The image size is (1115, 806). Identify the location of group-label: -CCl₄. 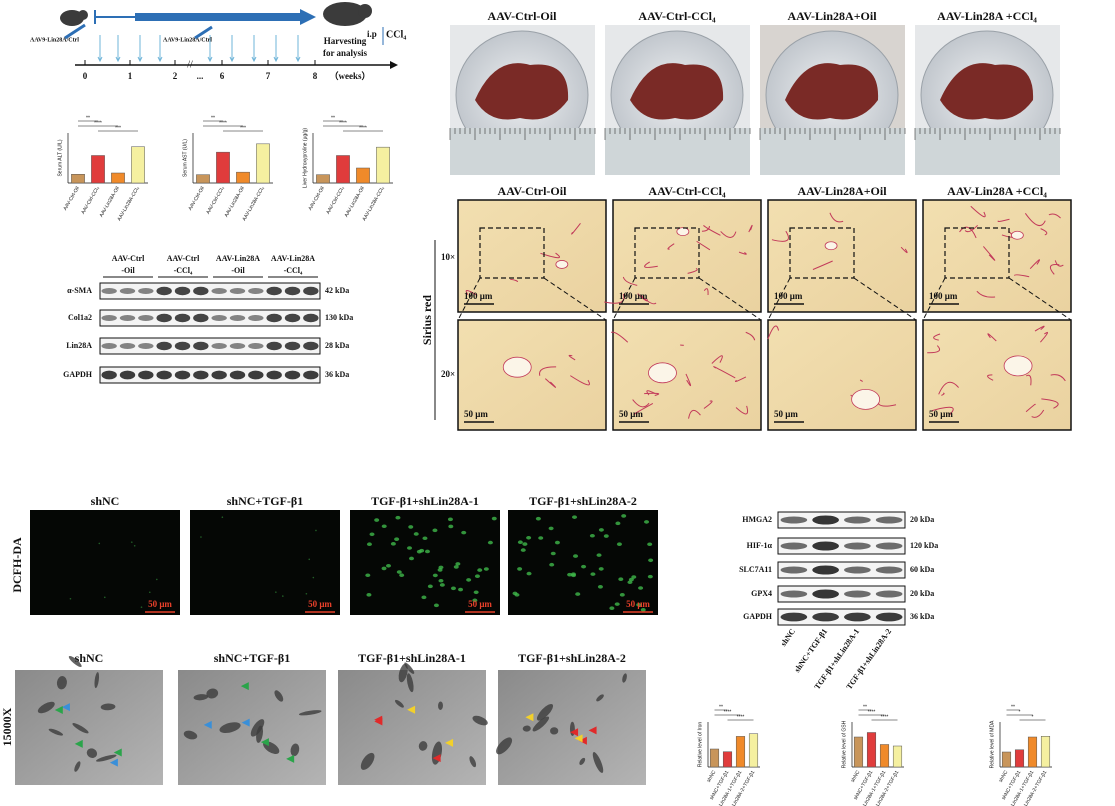
(293, 270).